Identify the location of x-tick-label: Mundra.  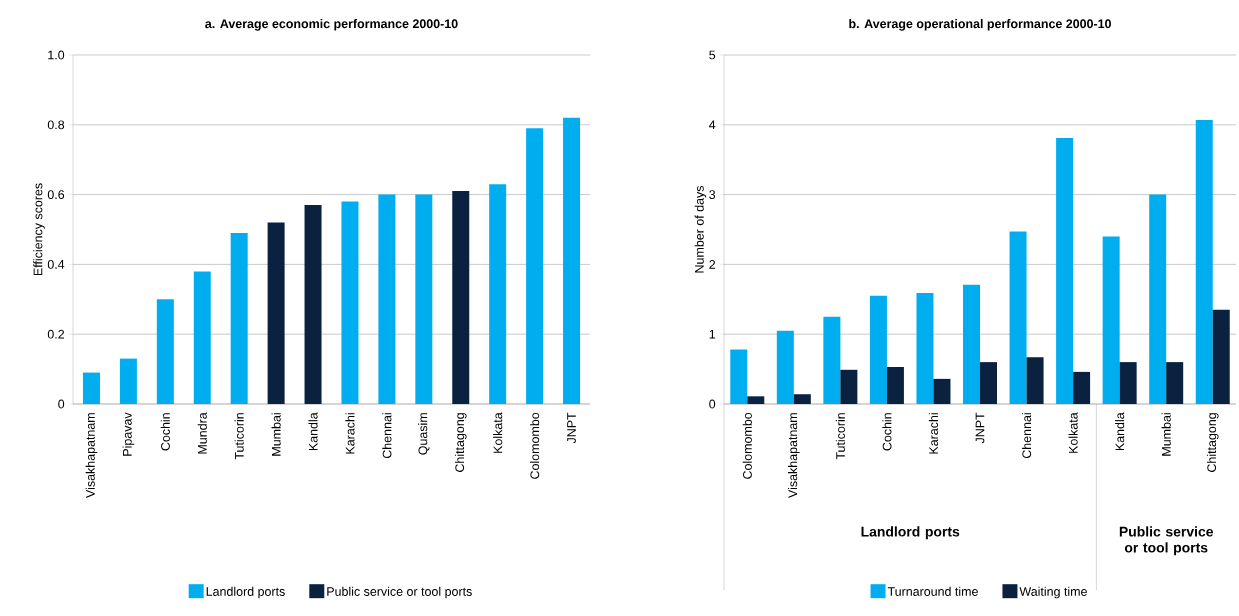
(202, 433).